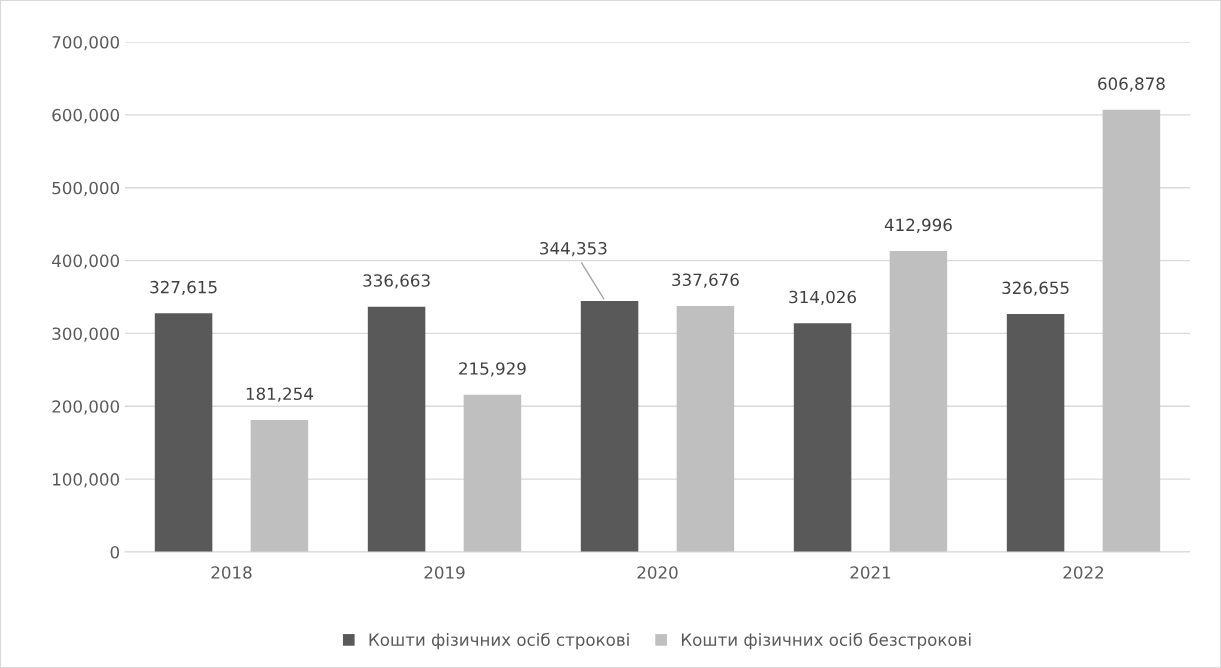  Describe the element at coordinates (86, 116) in the screenshot. I see `y-tick-label: 600,000` at that location.